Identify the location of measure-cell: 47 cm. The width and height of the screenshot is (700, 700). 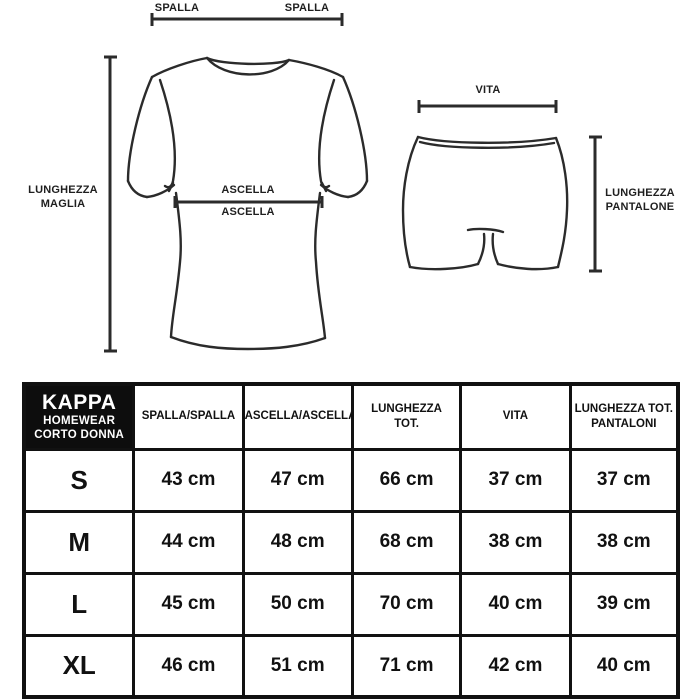
(297, 480).